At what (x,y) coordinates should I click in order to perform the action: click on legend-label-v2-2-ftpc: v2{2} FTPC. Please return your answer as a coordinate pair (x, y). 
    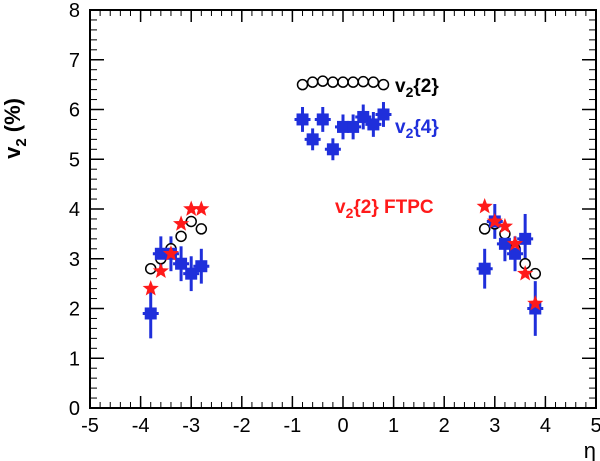
    Looking at the image, I should click on (384, 209).